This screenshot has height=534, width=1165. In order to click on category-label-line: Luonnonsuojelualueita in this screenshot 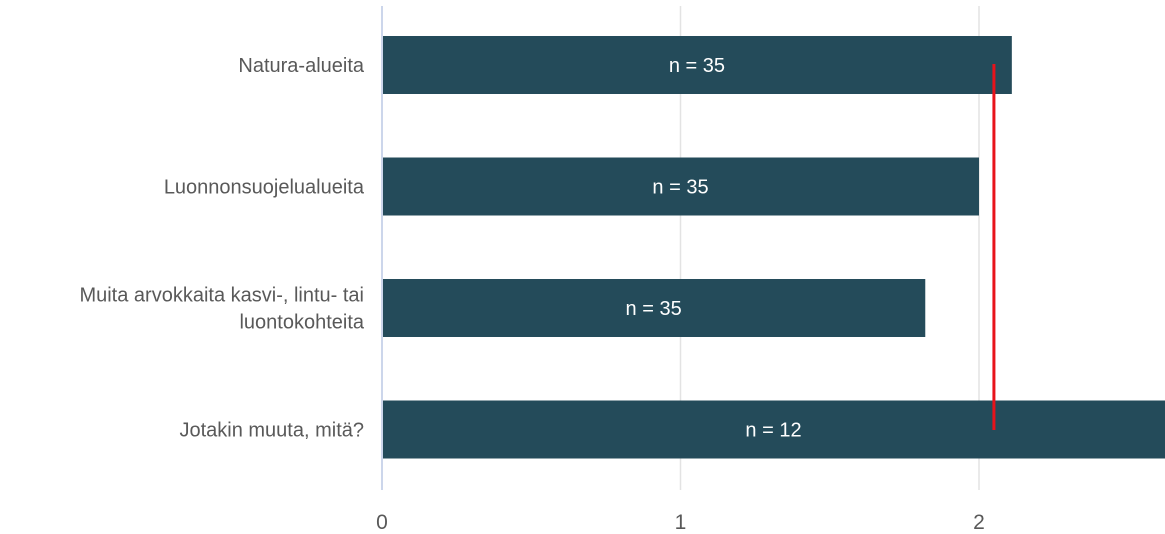, I will do `click(264, 188)`.